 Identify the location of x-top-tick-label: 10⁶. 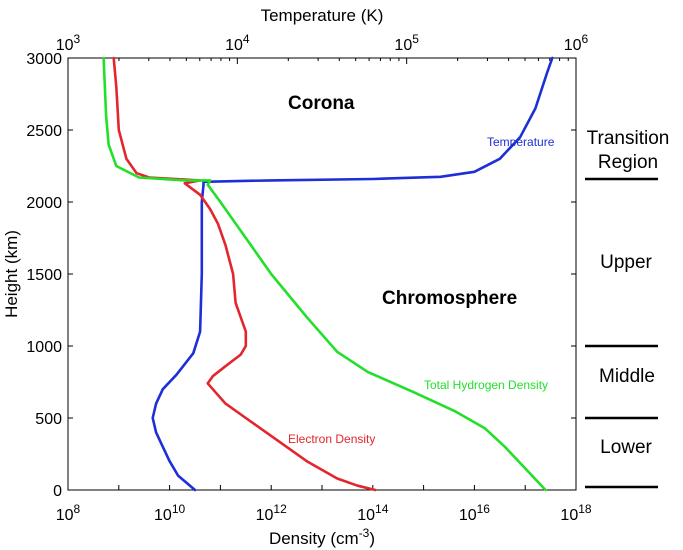
(576, 43).